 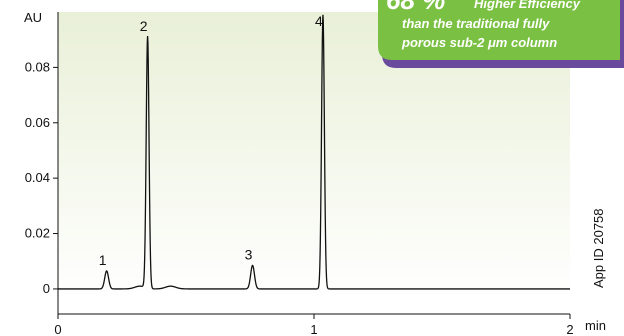 I want to click on y-tick-label: 0, so click(x=46, y=288).